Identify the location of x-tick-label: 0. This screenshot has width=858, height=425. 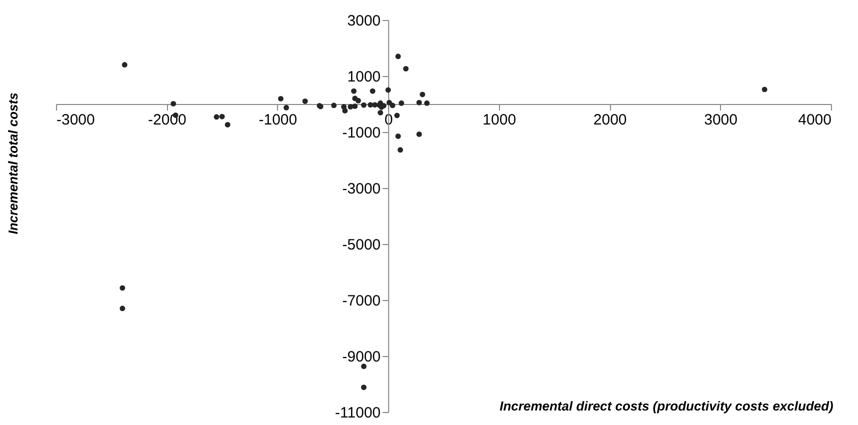
(388, 120).